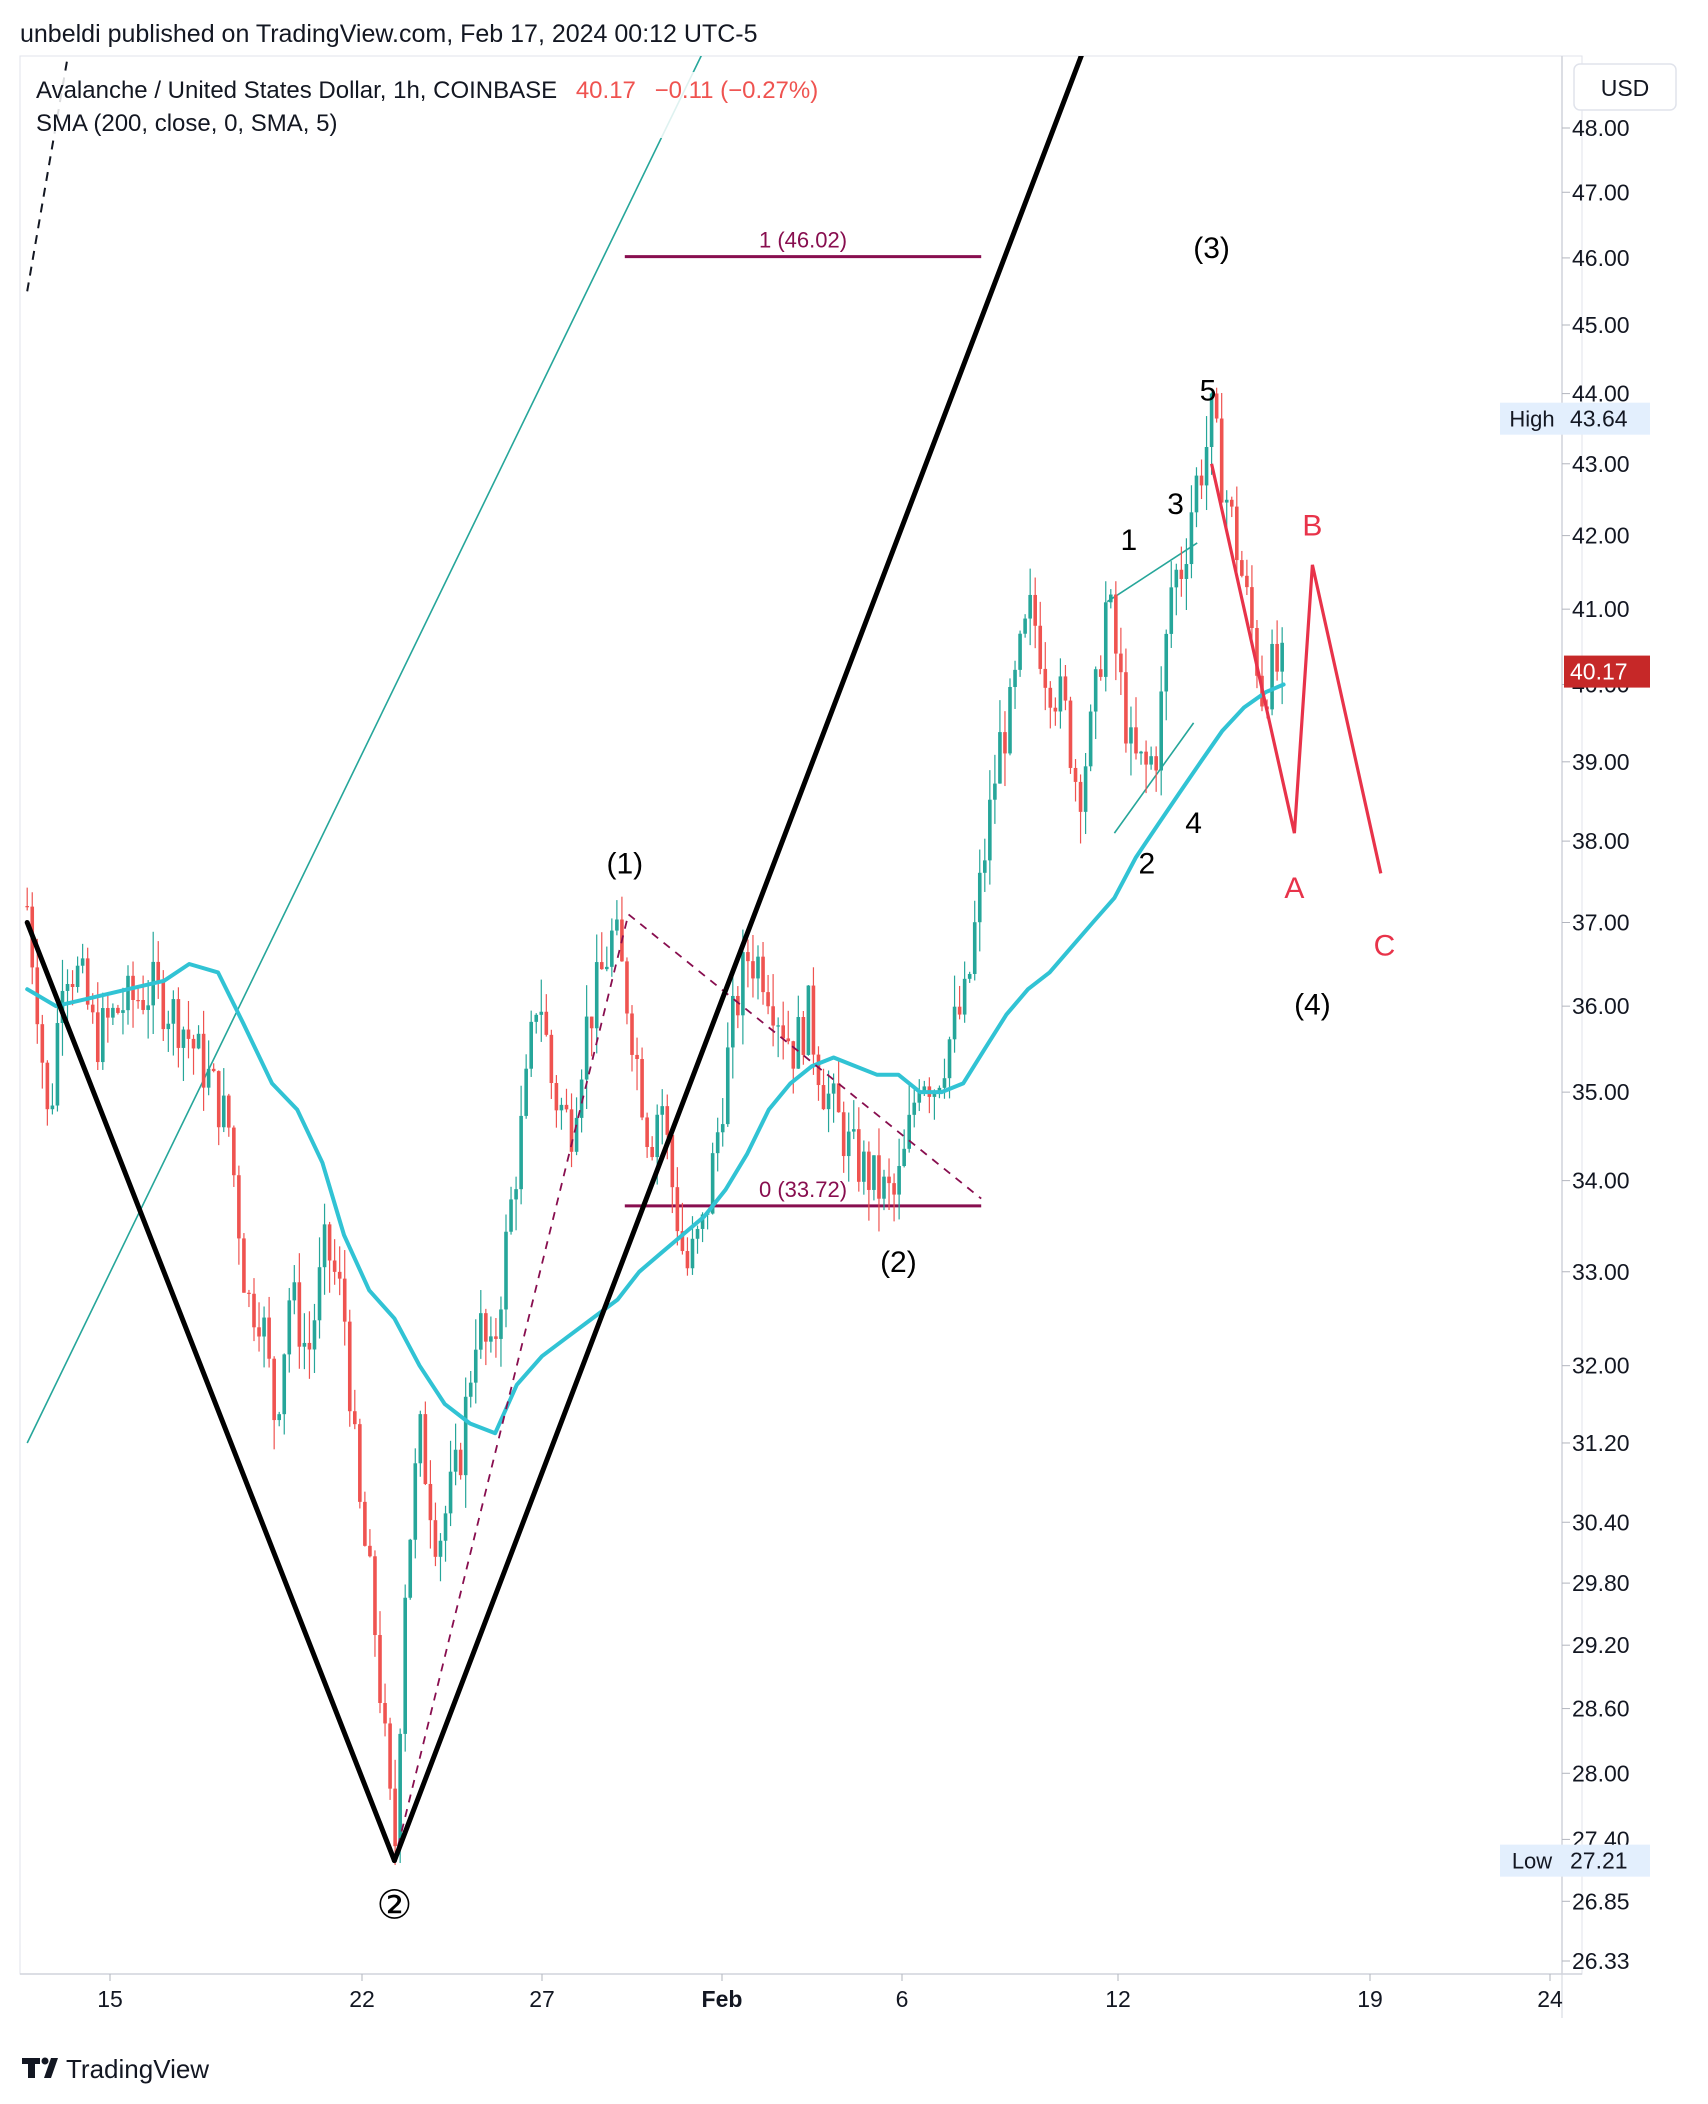  What do you see at coordinates (1601, 464) in the screenshot?
I see `y-tick-label: 43.00` at bounding box center [1601, 464].